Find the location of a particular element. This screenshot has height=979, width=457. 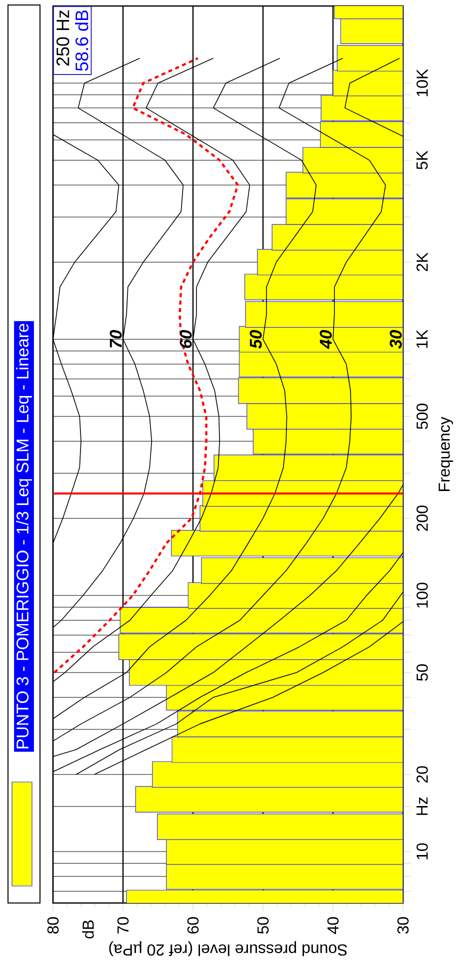

annotation: 40 is located at coordinates (326, 339).